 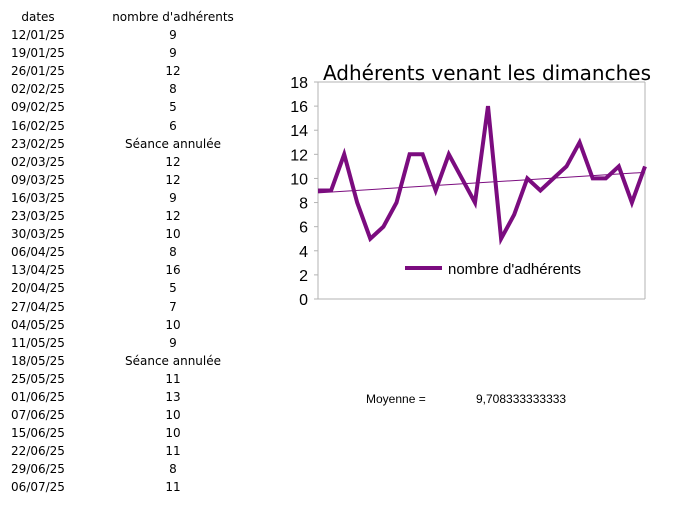 What do you see at coordinates (299, 131) in the screenshot?
I see `y-tick-label: 14` at bounding box center [299, 131].